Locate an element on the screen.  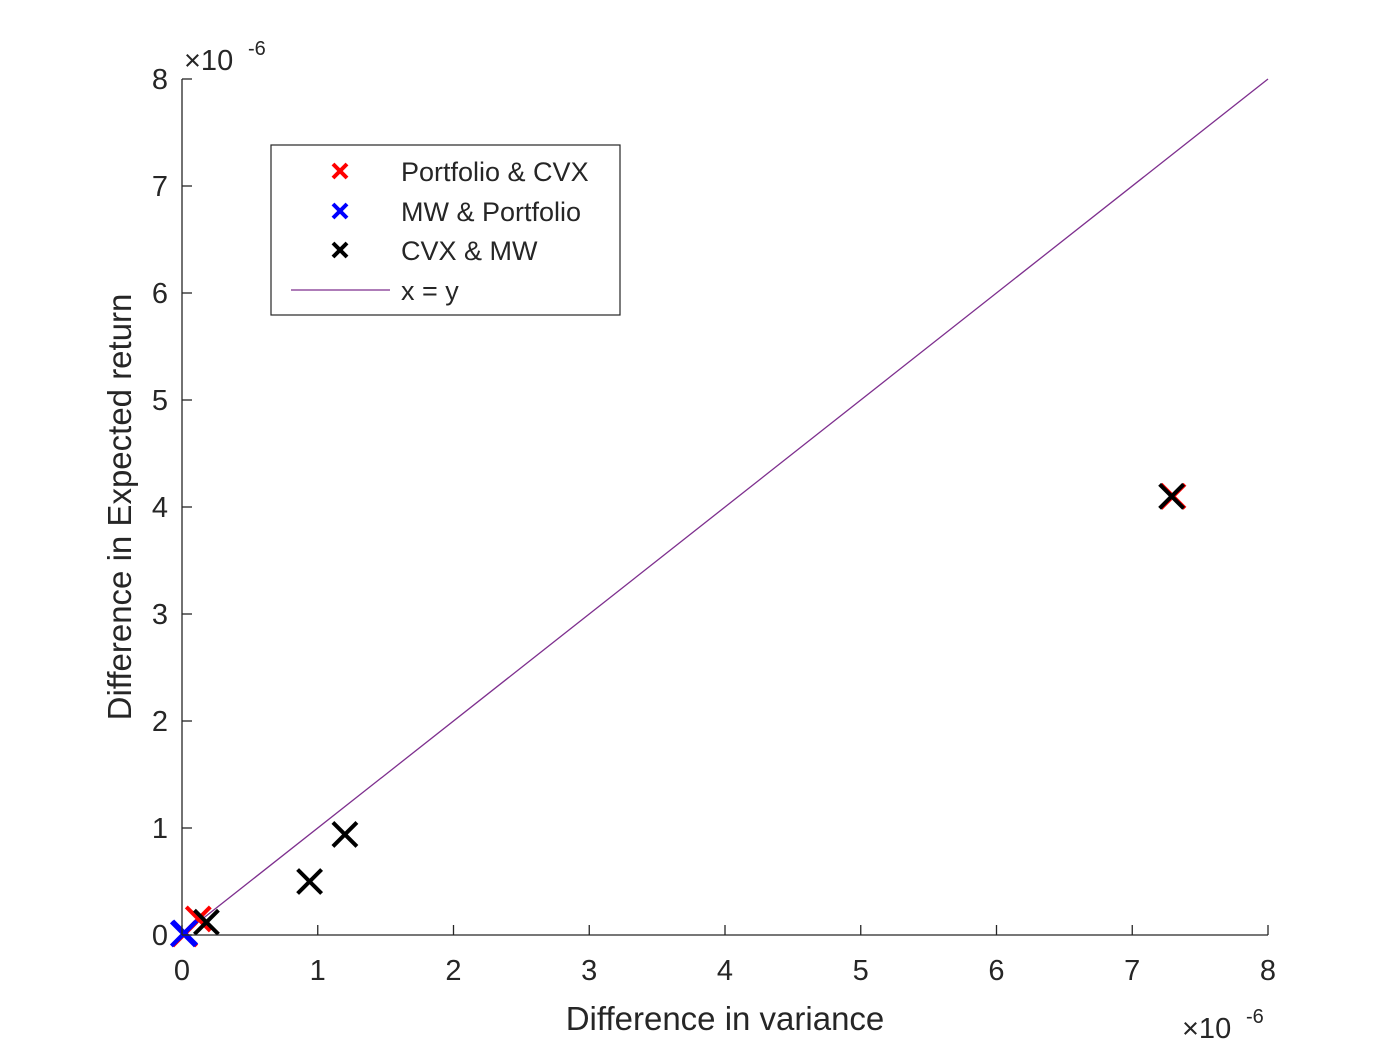
x-axis-label: Difference in variance is located at coordinates (725, 1018).